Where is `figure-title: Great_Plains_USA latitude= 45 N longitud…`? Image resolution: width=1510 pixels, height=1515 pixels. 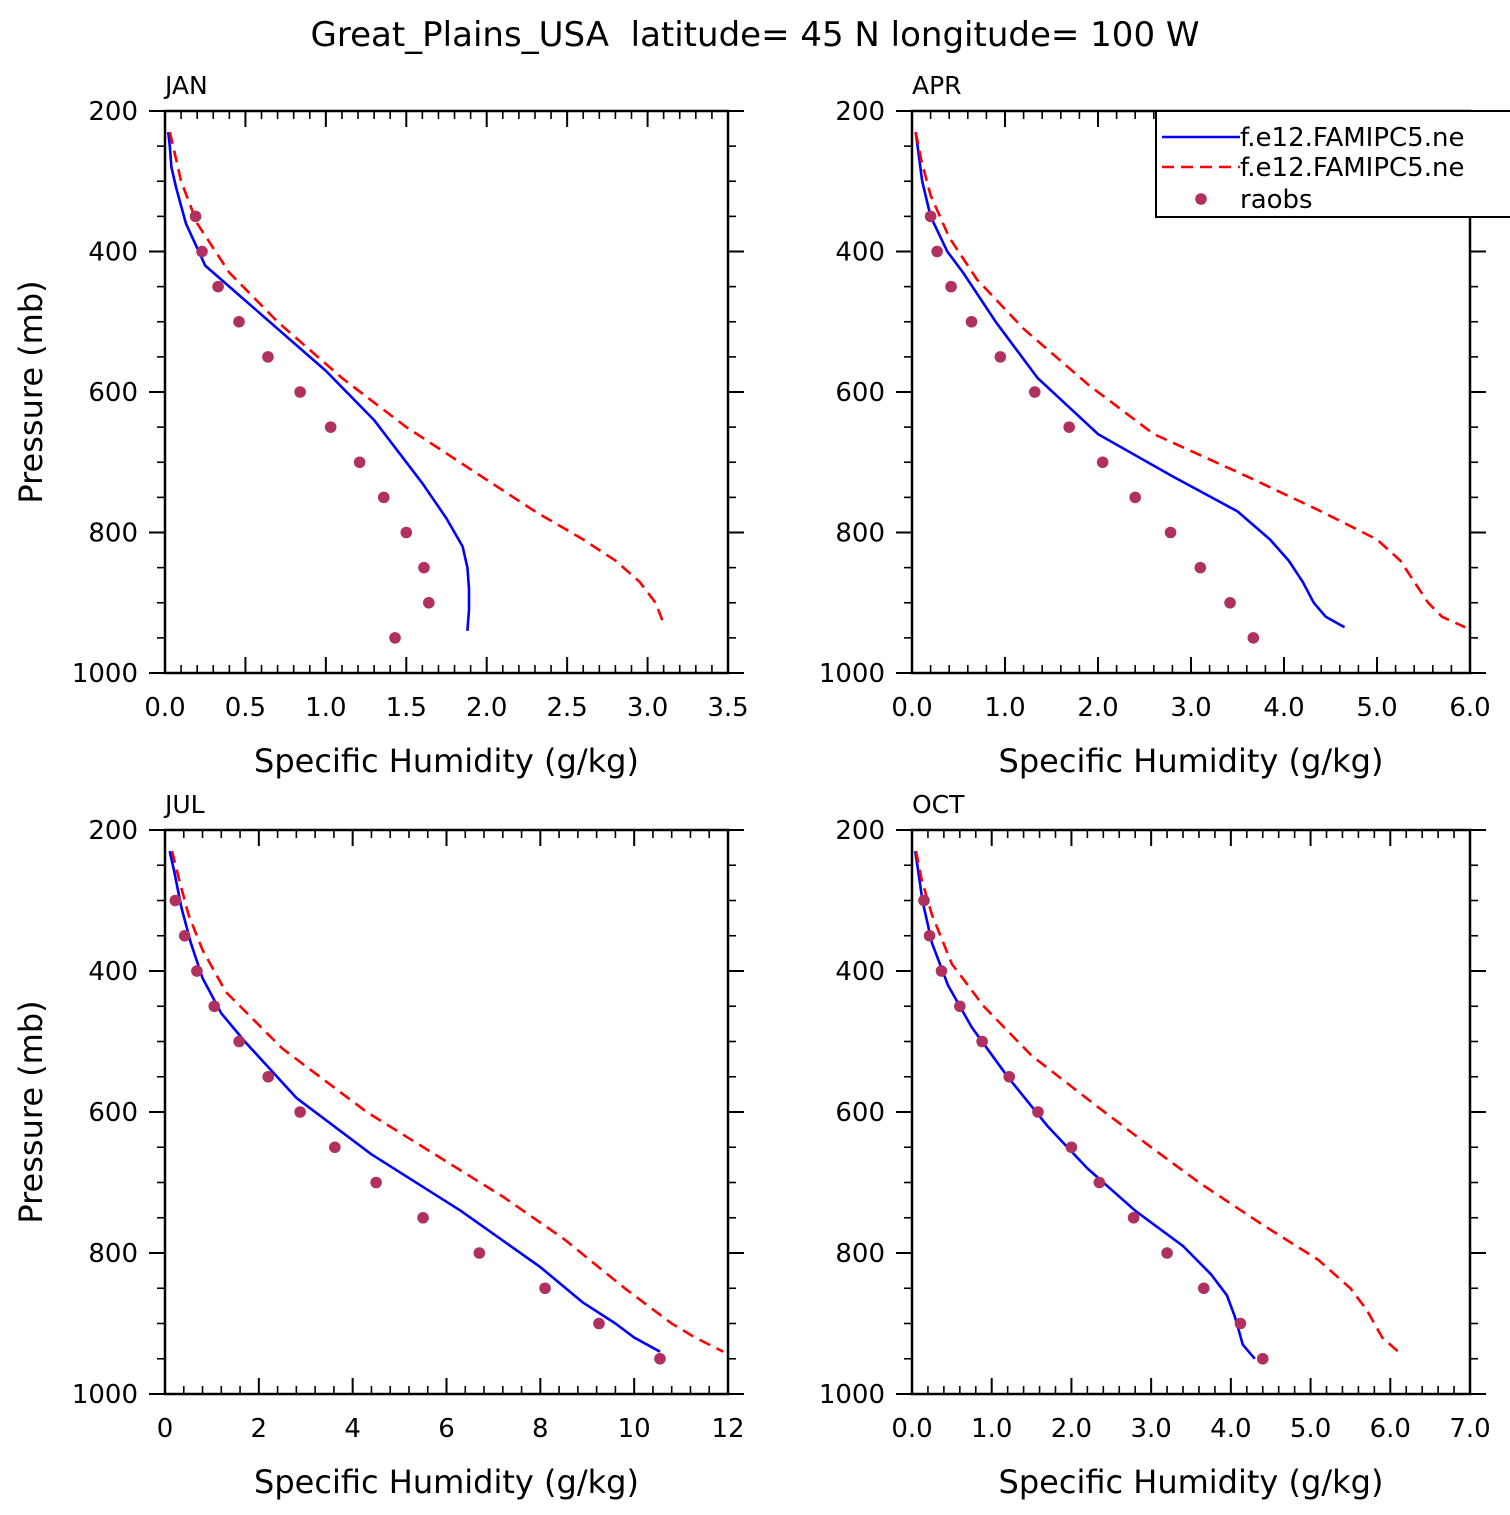
figure-title: Great_Plains_USA latitude= 45 N longitud… is located at coordinates (755, 35).